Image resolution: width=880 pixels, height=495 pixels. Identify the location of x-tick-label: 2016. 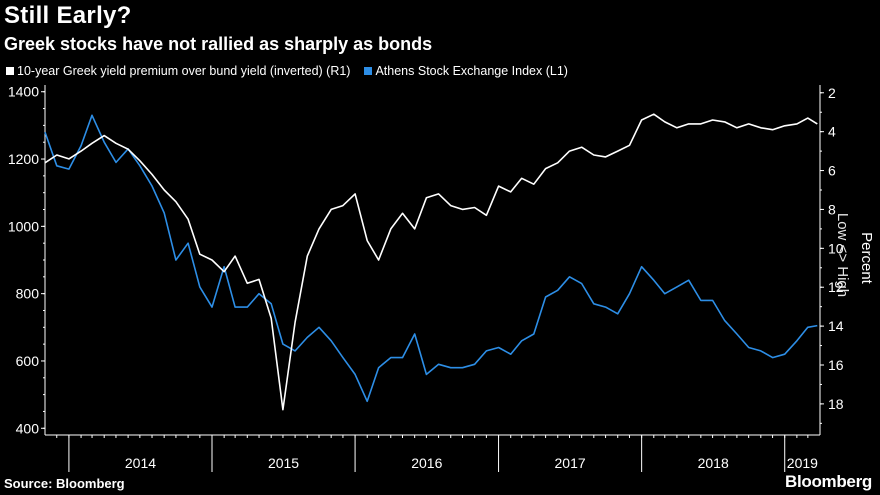
(426, 463).